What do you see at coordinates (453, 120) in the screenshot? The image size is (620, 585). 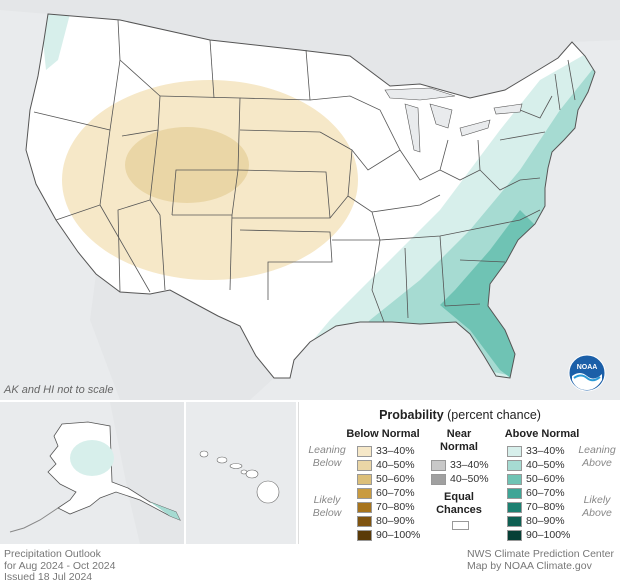 I see `great-lakes` at bounding box center [453, 120].